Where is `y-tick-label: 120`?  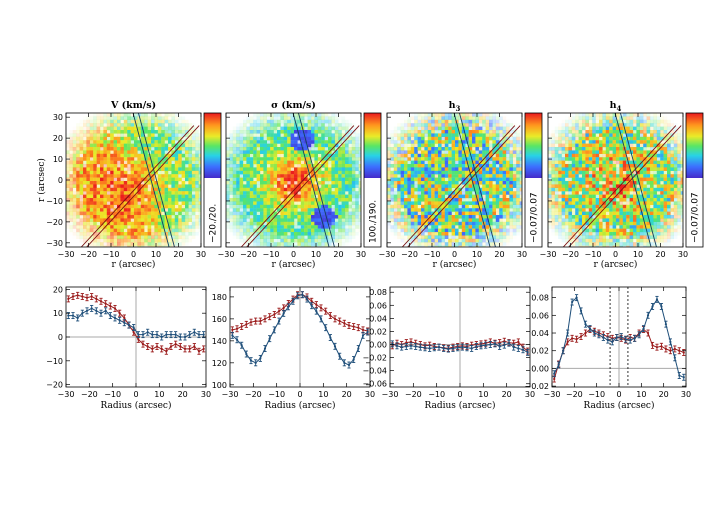 y-tick-label: 120 is located at coordinates (219, 363).